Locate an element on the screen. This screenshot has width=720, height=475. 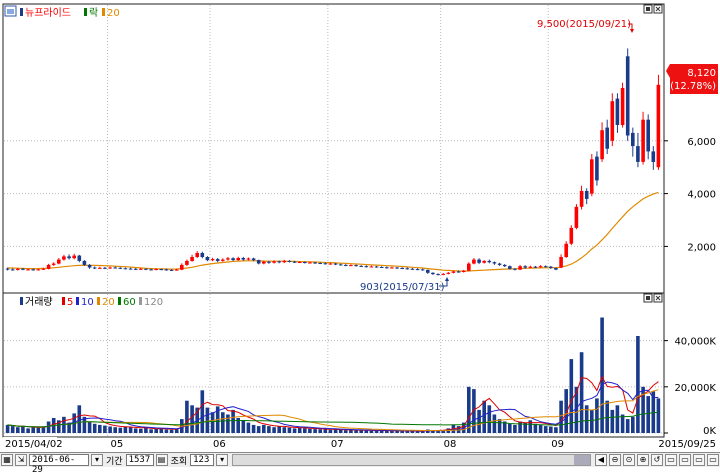
view-3-icon: ▭ is located at coordinates (699, 460).